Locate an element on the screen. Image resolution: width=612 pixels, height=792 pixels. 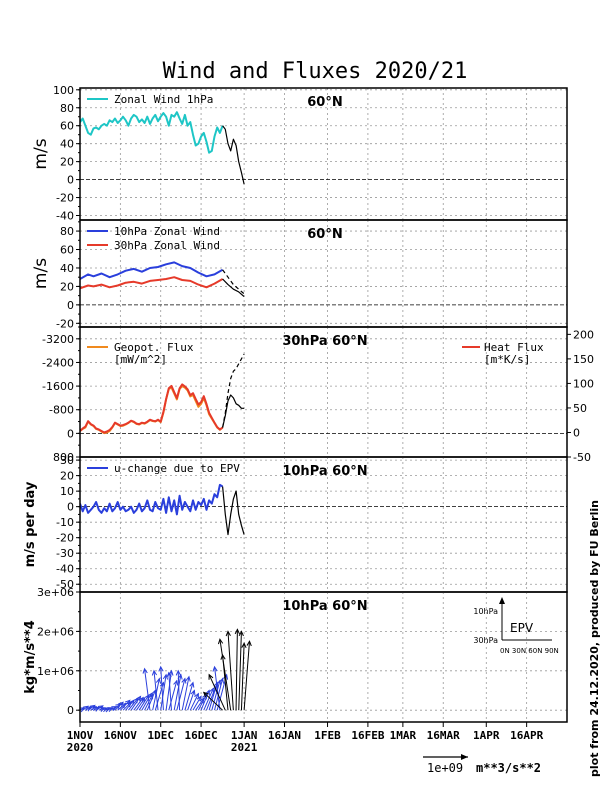
x-tick-year: 2021 is located at coordinates (244, 747).